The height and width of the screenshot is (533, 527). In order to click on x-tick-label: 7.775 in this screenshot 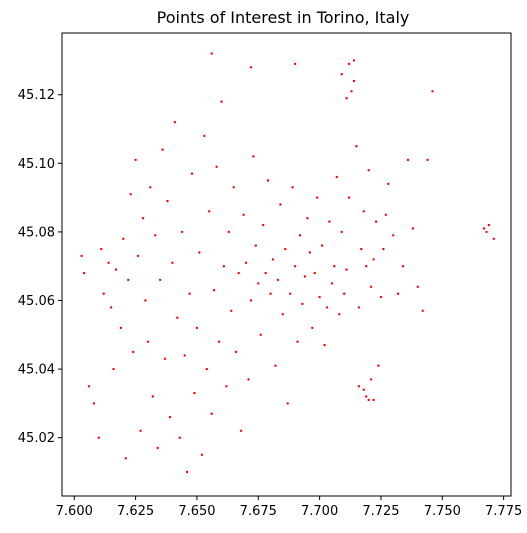, I will do `click(503, 511)`.